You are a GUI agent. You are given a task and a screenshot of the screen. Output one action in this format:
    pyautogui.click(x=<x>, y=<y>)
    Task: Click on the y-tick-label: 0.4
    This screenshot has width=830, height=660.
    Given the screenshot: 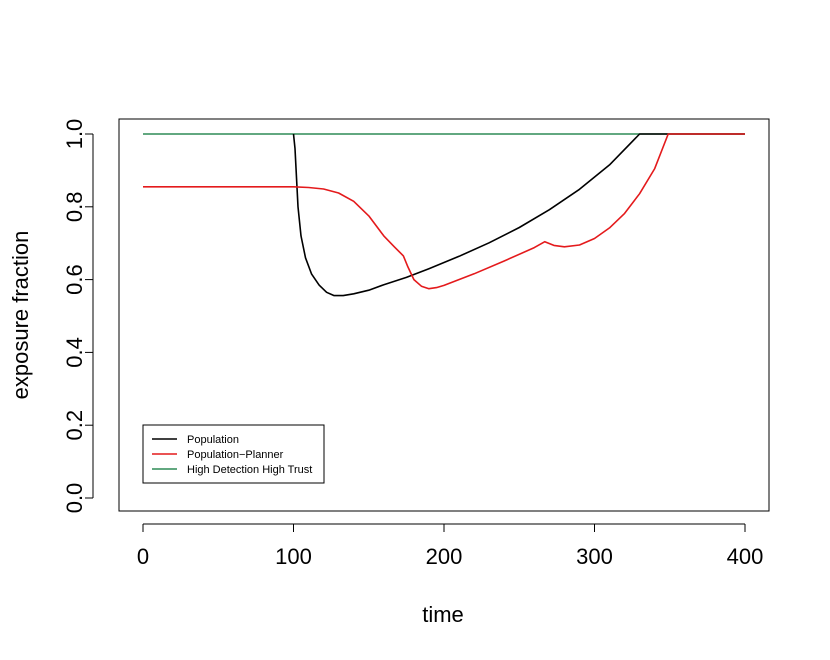 What is the action you would take?
    pyautogui.click(x=74, y=352)
    